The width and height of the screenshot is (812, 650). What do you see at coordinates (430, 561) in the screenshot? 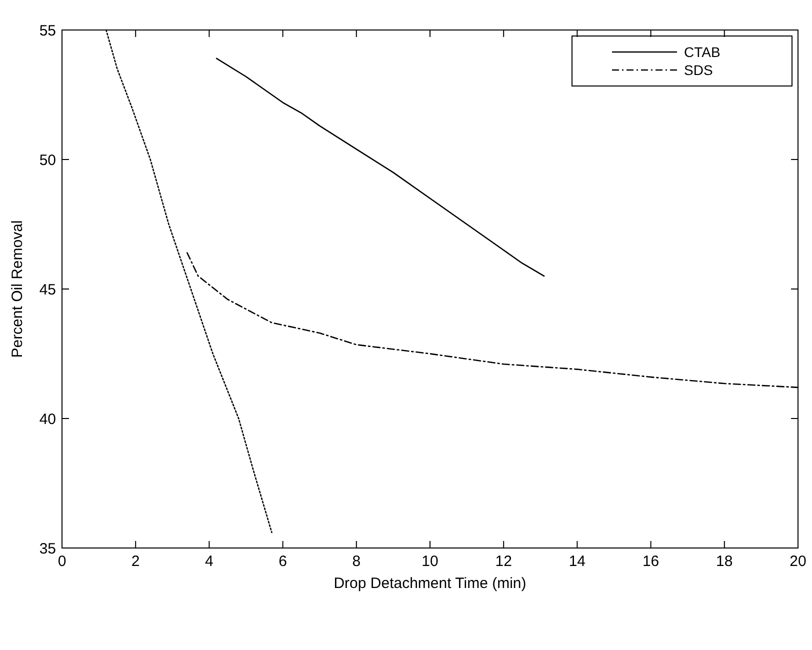
I see `x-tick-label: 10` at bounding box center [430, 561].